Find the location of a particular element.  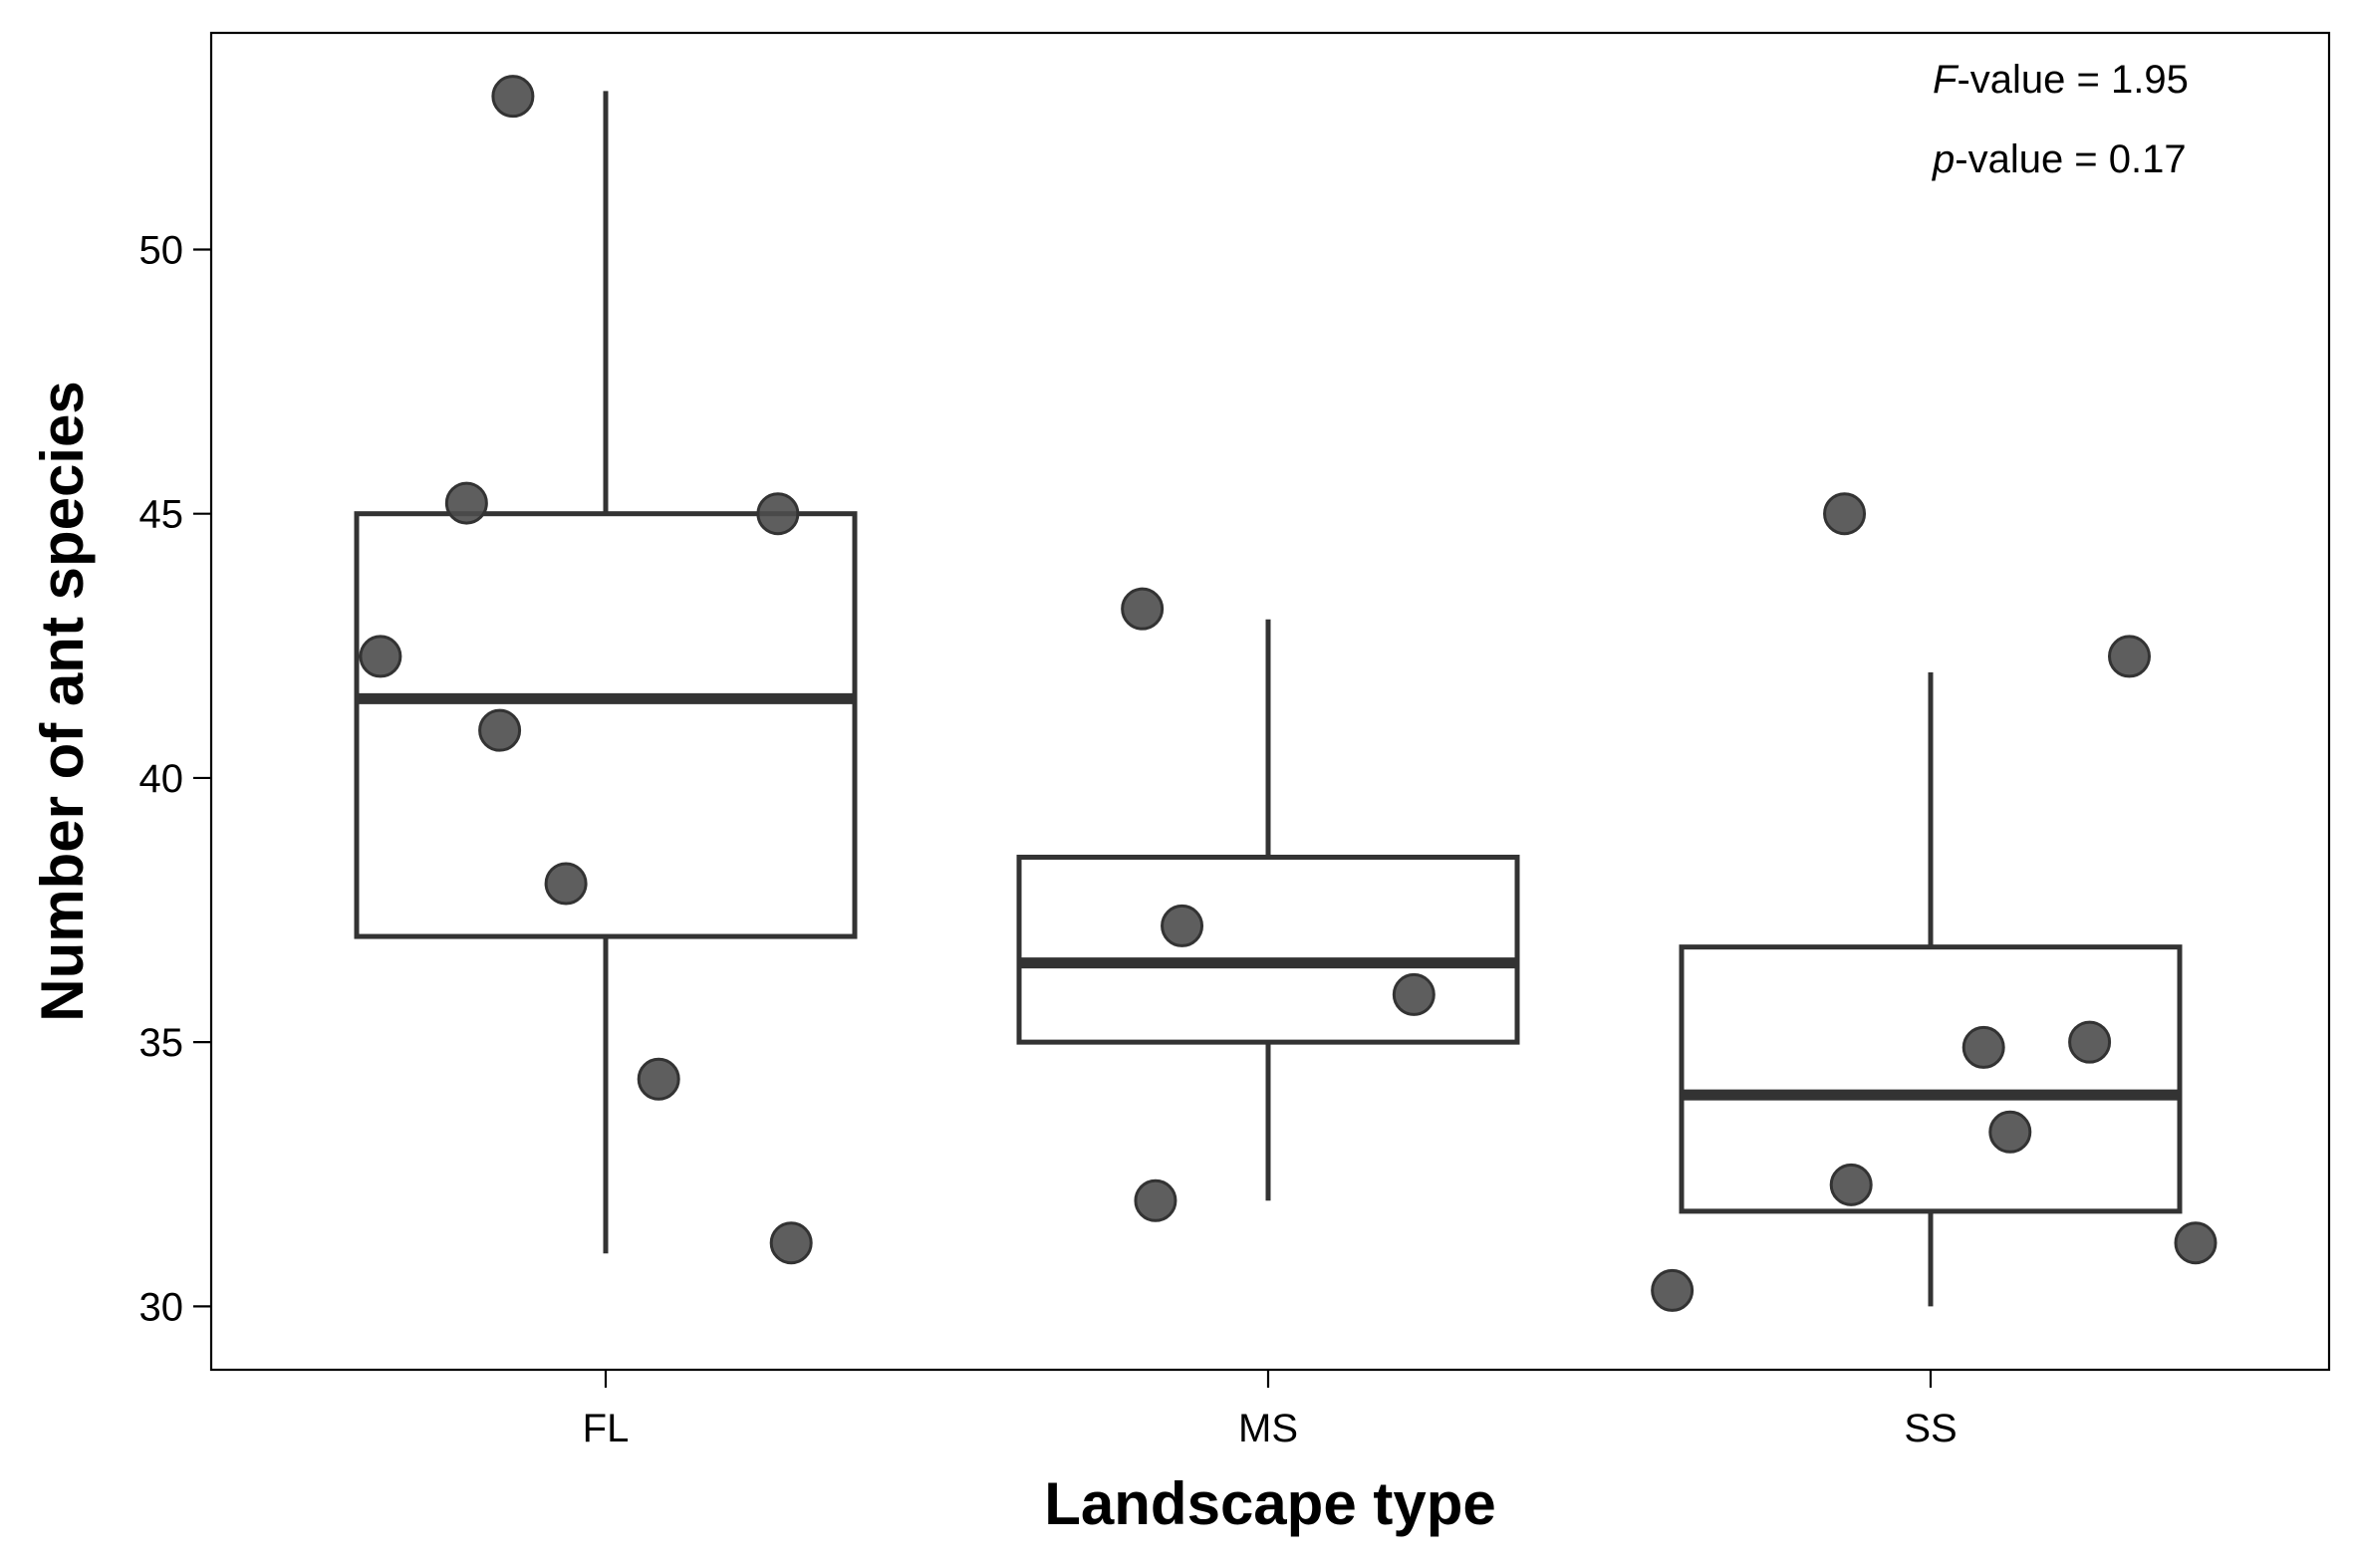

p-value-symbol: p is located at coordinates (1944, 159).